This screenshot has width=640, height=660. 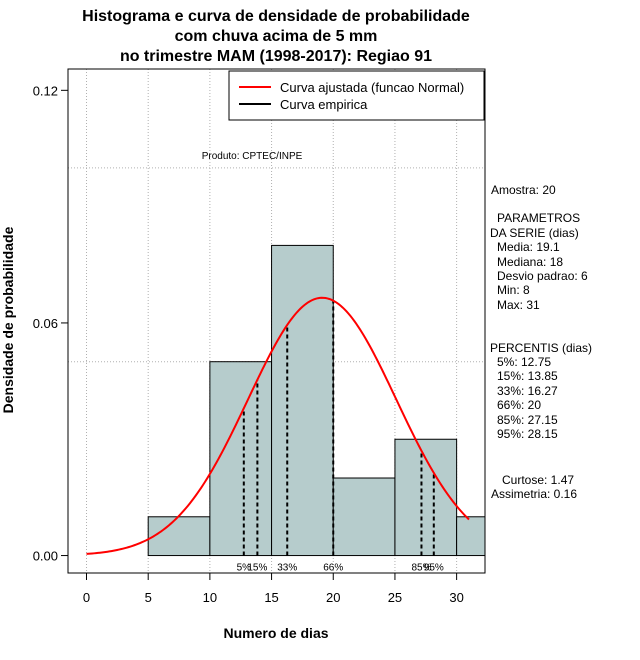 What do you see at coordinates (333, 597) in the screenshot?
I see `x-tick-label-4: 20` at bounding box center [333, 597].